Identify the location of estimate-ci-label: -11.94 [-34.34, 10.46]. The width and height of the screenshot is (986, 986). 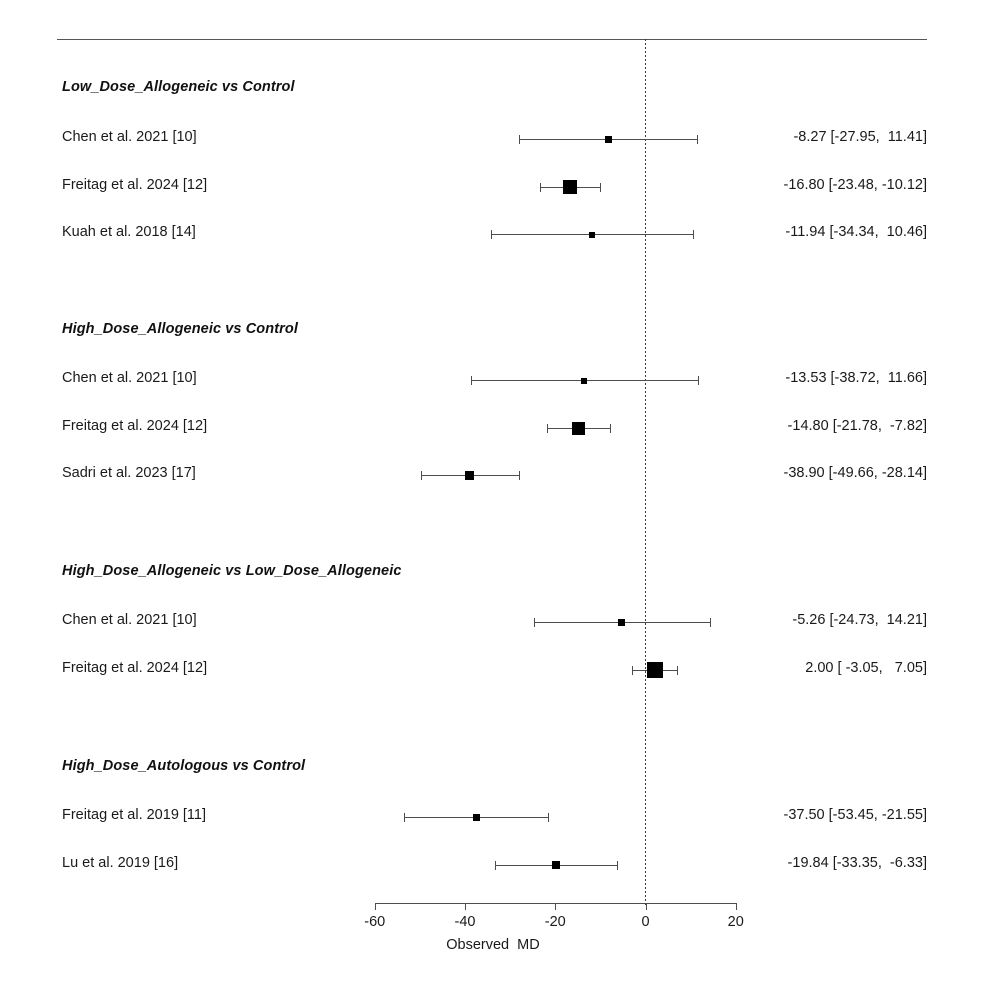
(856, 232).